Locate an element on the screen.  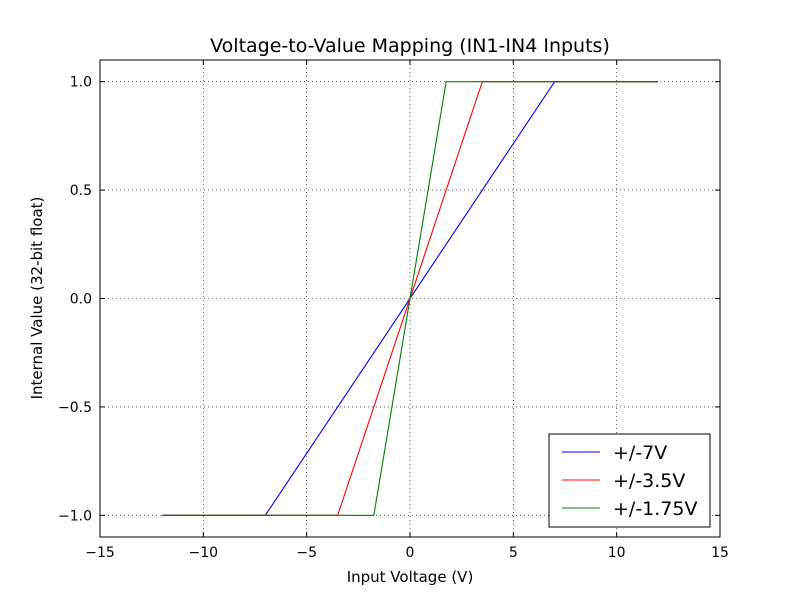
x-tick-label: 15 is located at coordinates (720, 553).